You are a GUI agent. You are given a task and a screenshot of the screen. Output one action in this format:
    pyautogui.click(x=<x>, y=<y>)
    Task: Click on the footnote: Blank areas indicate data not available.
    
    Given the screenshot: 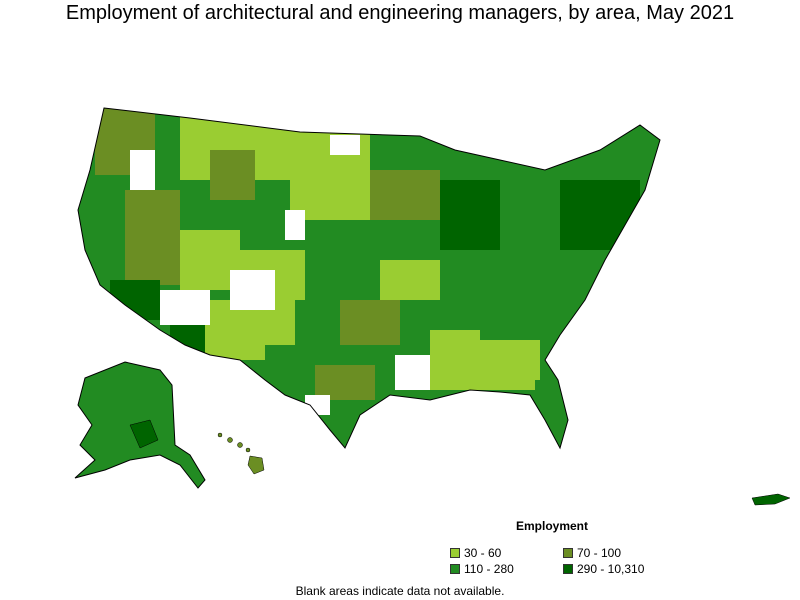 What is the action you would take?
    pyautogui.click(x=400, y=591)
    